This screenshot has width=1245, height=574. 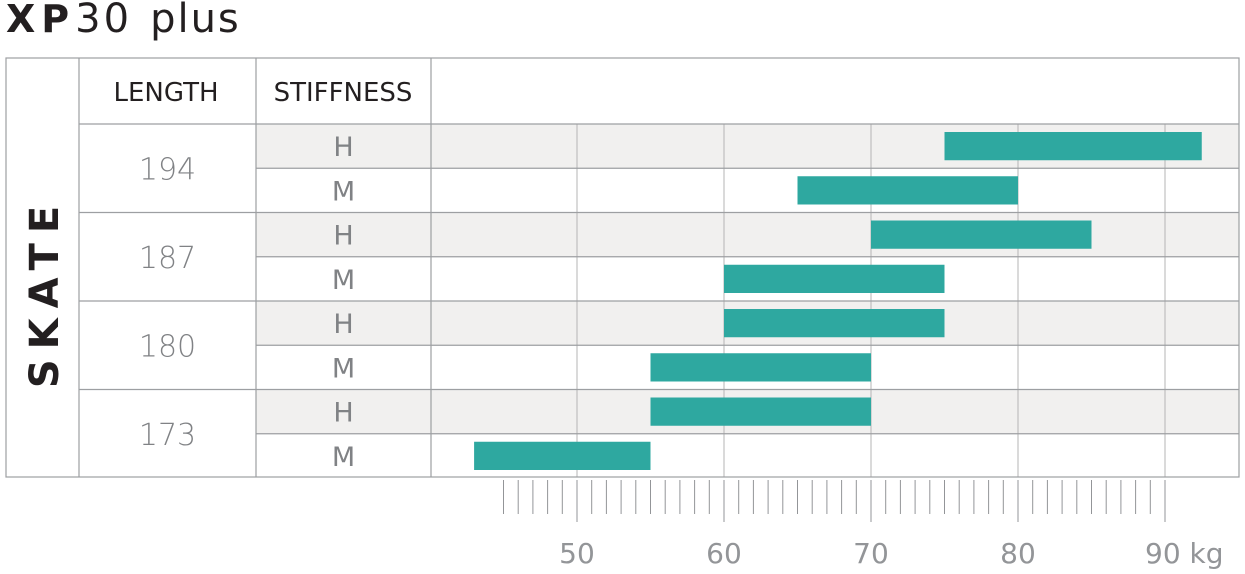 I want to click on x-axis: 50 60 70 80 90 kg, so click(x=863, y=525).